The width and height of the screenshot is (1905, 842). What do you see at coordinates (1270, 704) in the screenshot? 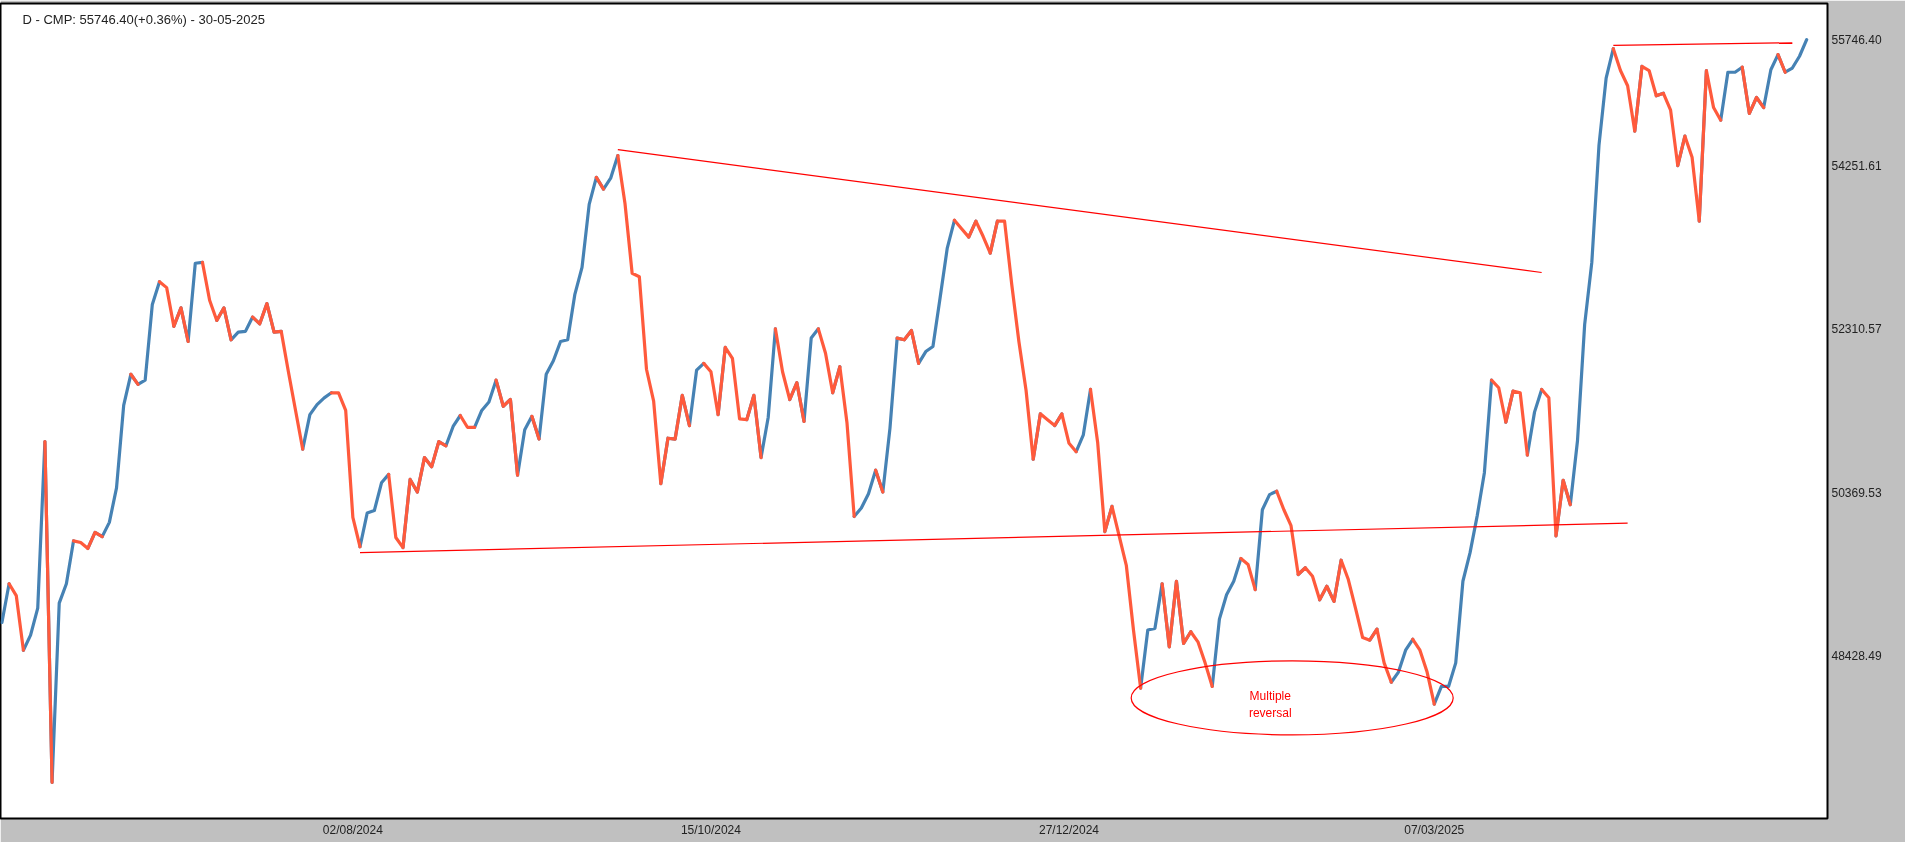
I see `annotation: Multiple reversal` at bounding box center [1270, 704].